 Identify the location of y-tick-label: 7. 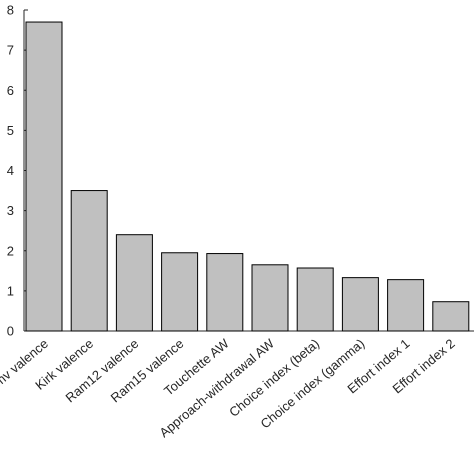
(10, 50).